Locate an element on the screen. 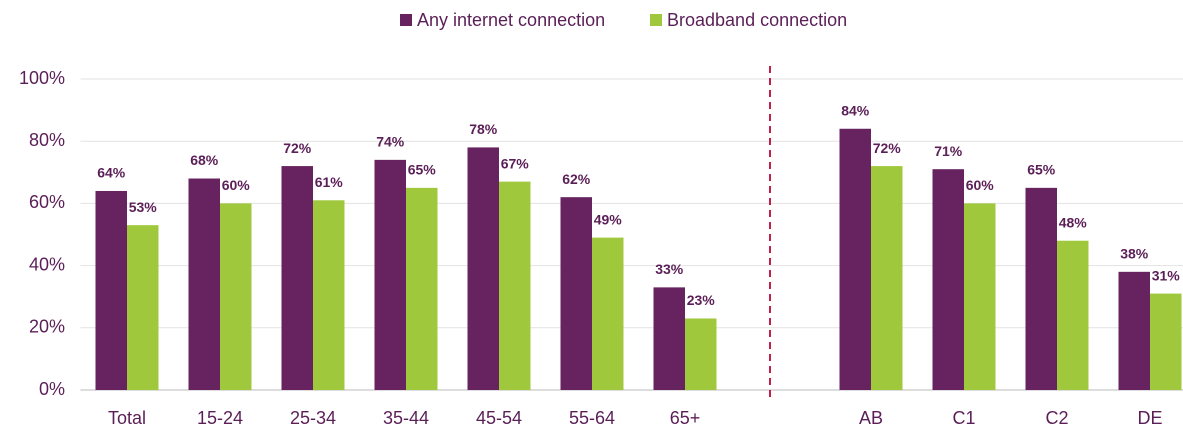  value-label: 61% is located at coordinates (329, 182).